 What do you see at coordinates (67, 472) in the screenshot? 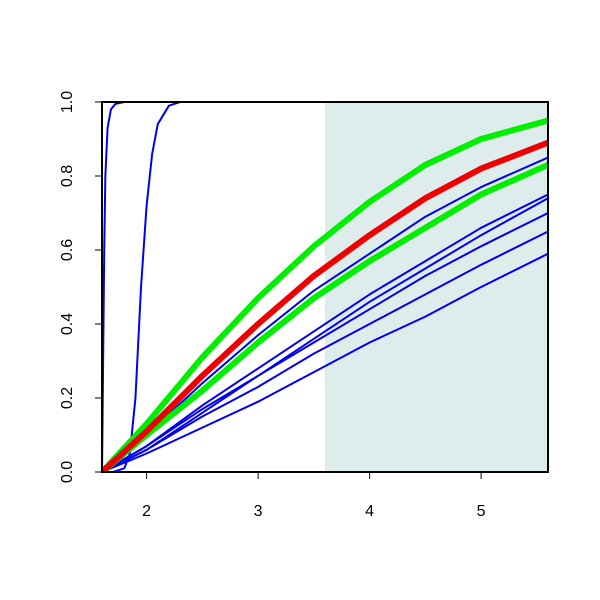
I see `y-tick-label: 0.0` at bounding box center [67, 472].